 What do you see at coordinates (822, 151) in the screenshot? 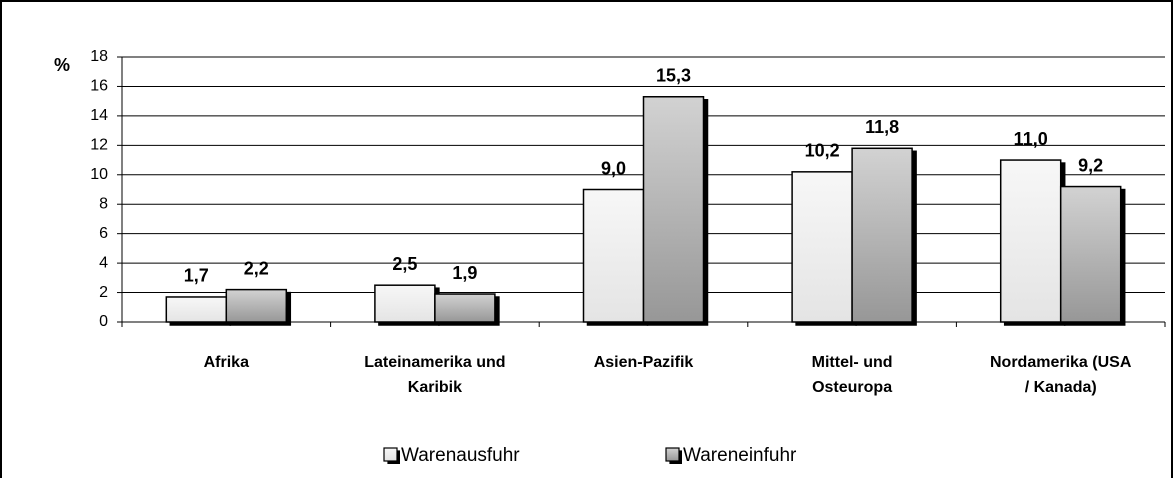
I see `data-label: 10,2` at bounding box center [822, 151].